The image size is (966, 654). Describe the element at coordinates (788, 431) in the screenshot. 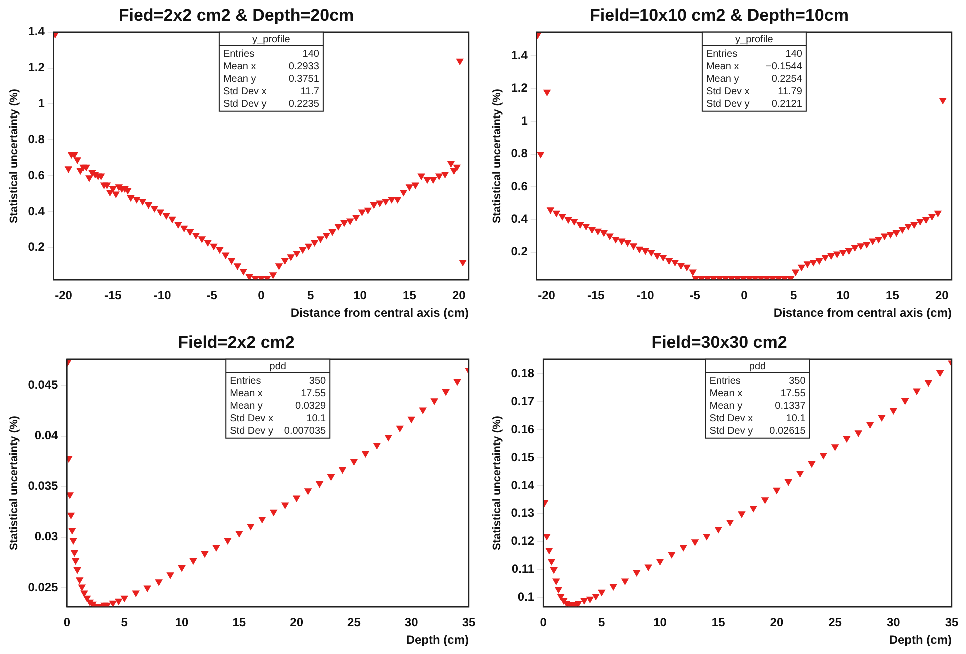

I see `annotation: 0.02615` at that location.